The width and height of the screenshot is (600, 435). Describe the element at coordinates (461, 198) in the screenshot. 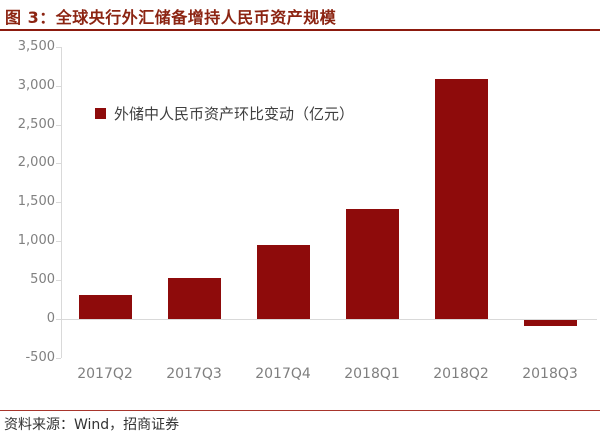

I see `bar-2018Q2` at that location.